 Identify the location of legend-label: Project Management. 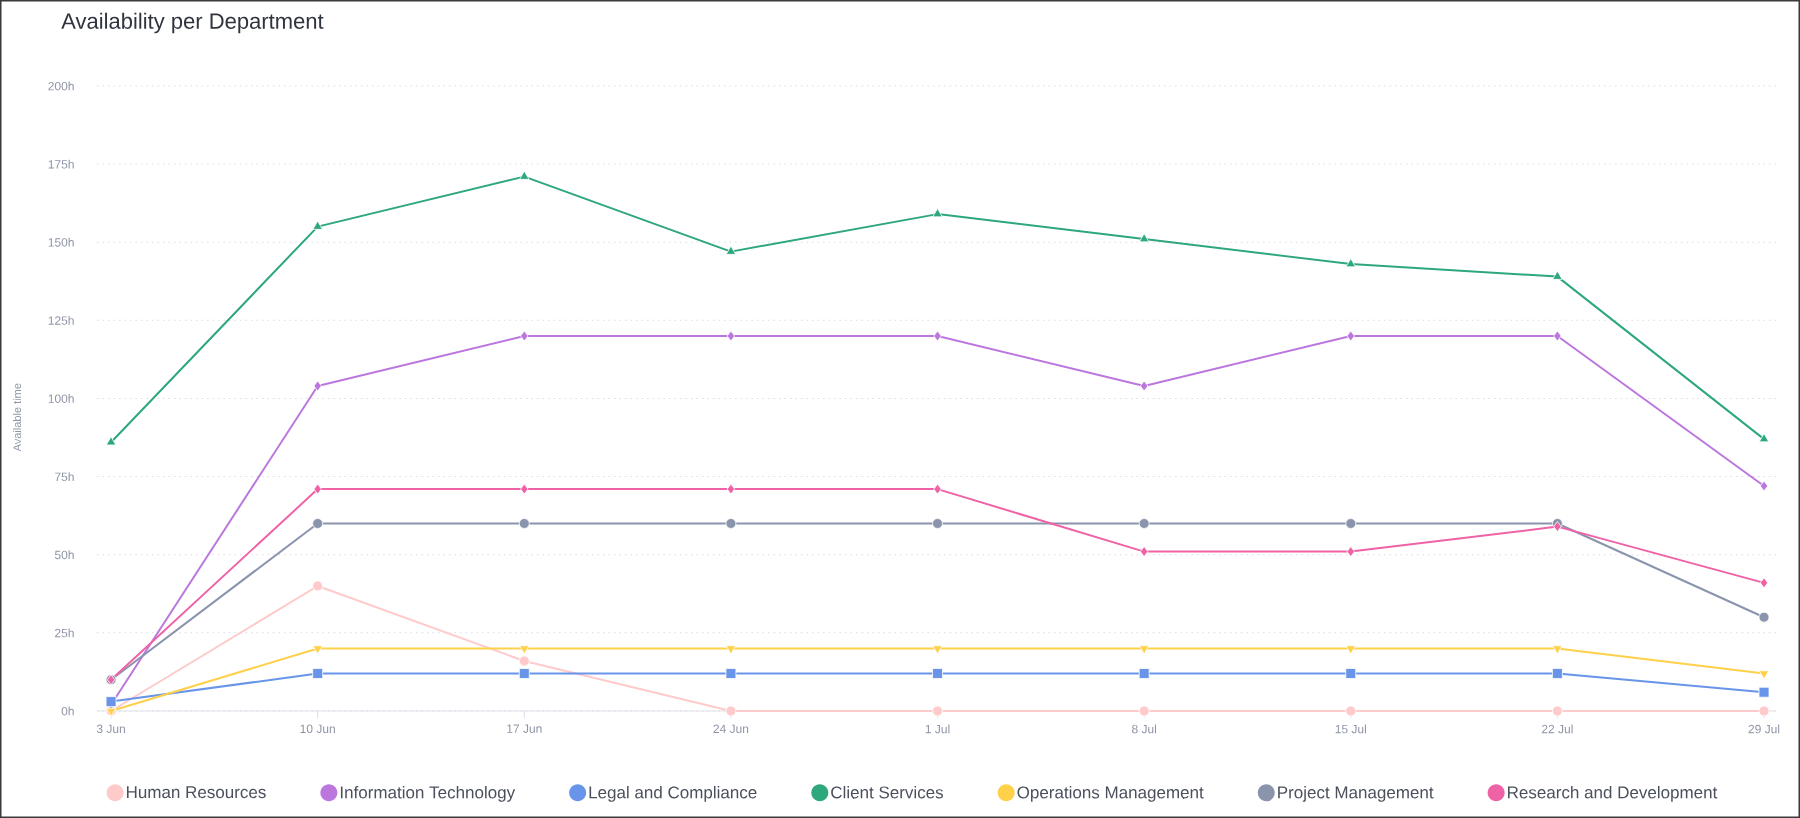
(1356, 793).